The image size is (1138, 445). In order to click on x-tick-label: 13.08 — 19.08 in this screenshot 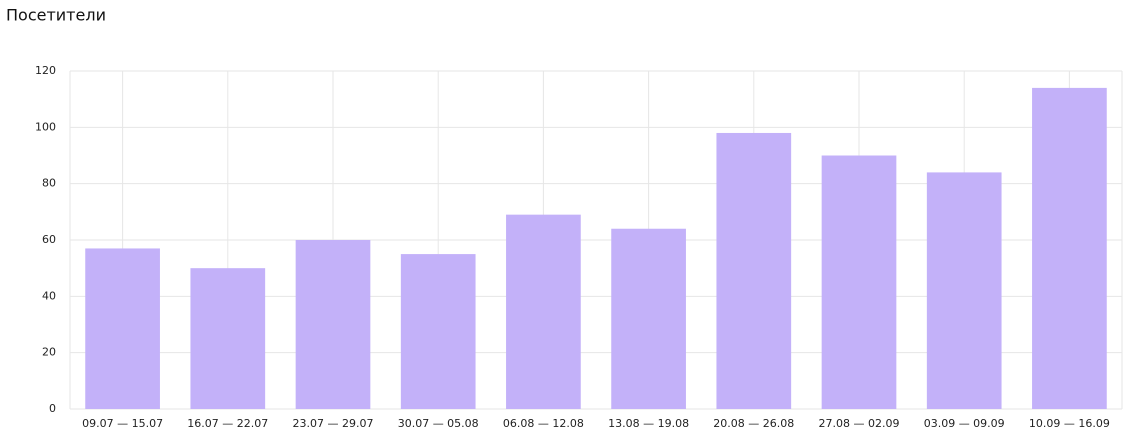, I will do `click(648, 423)`.